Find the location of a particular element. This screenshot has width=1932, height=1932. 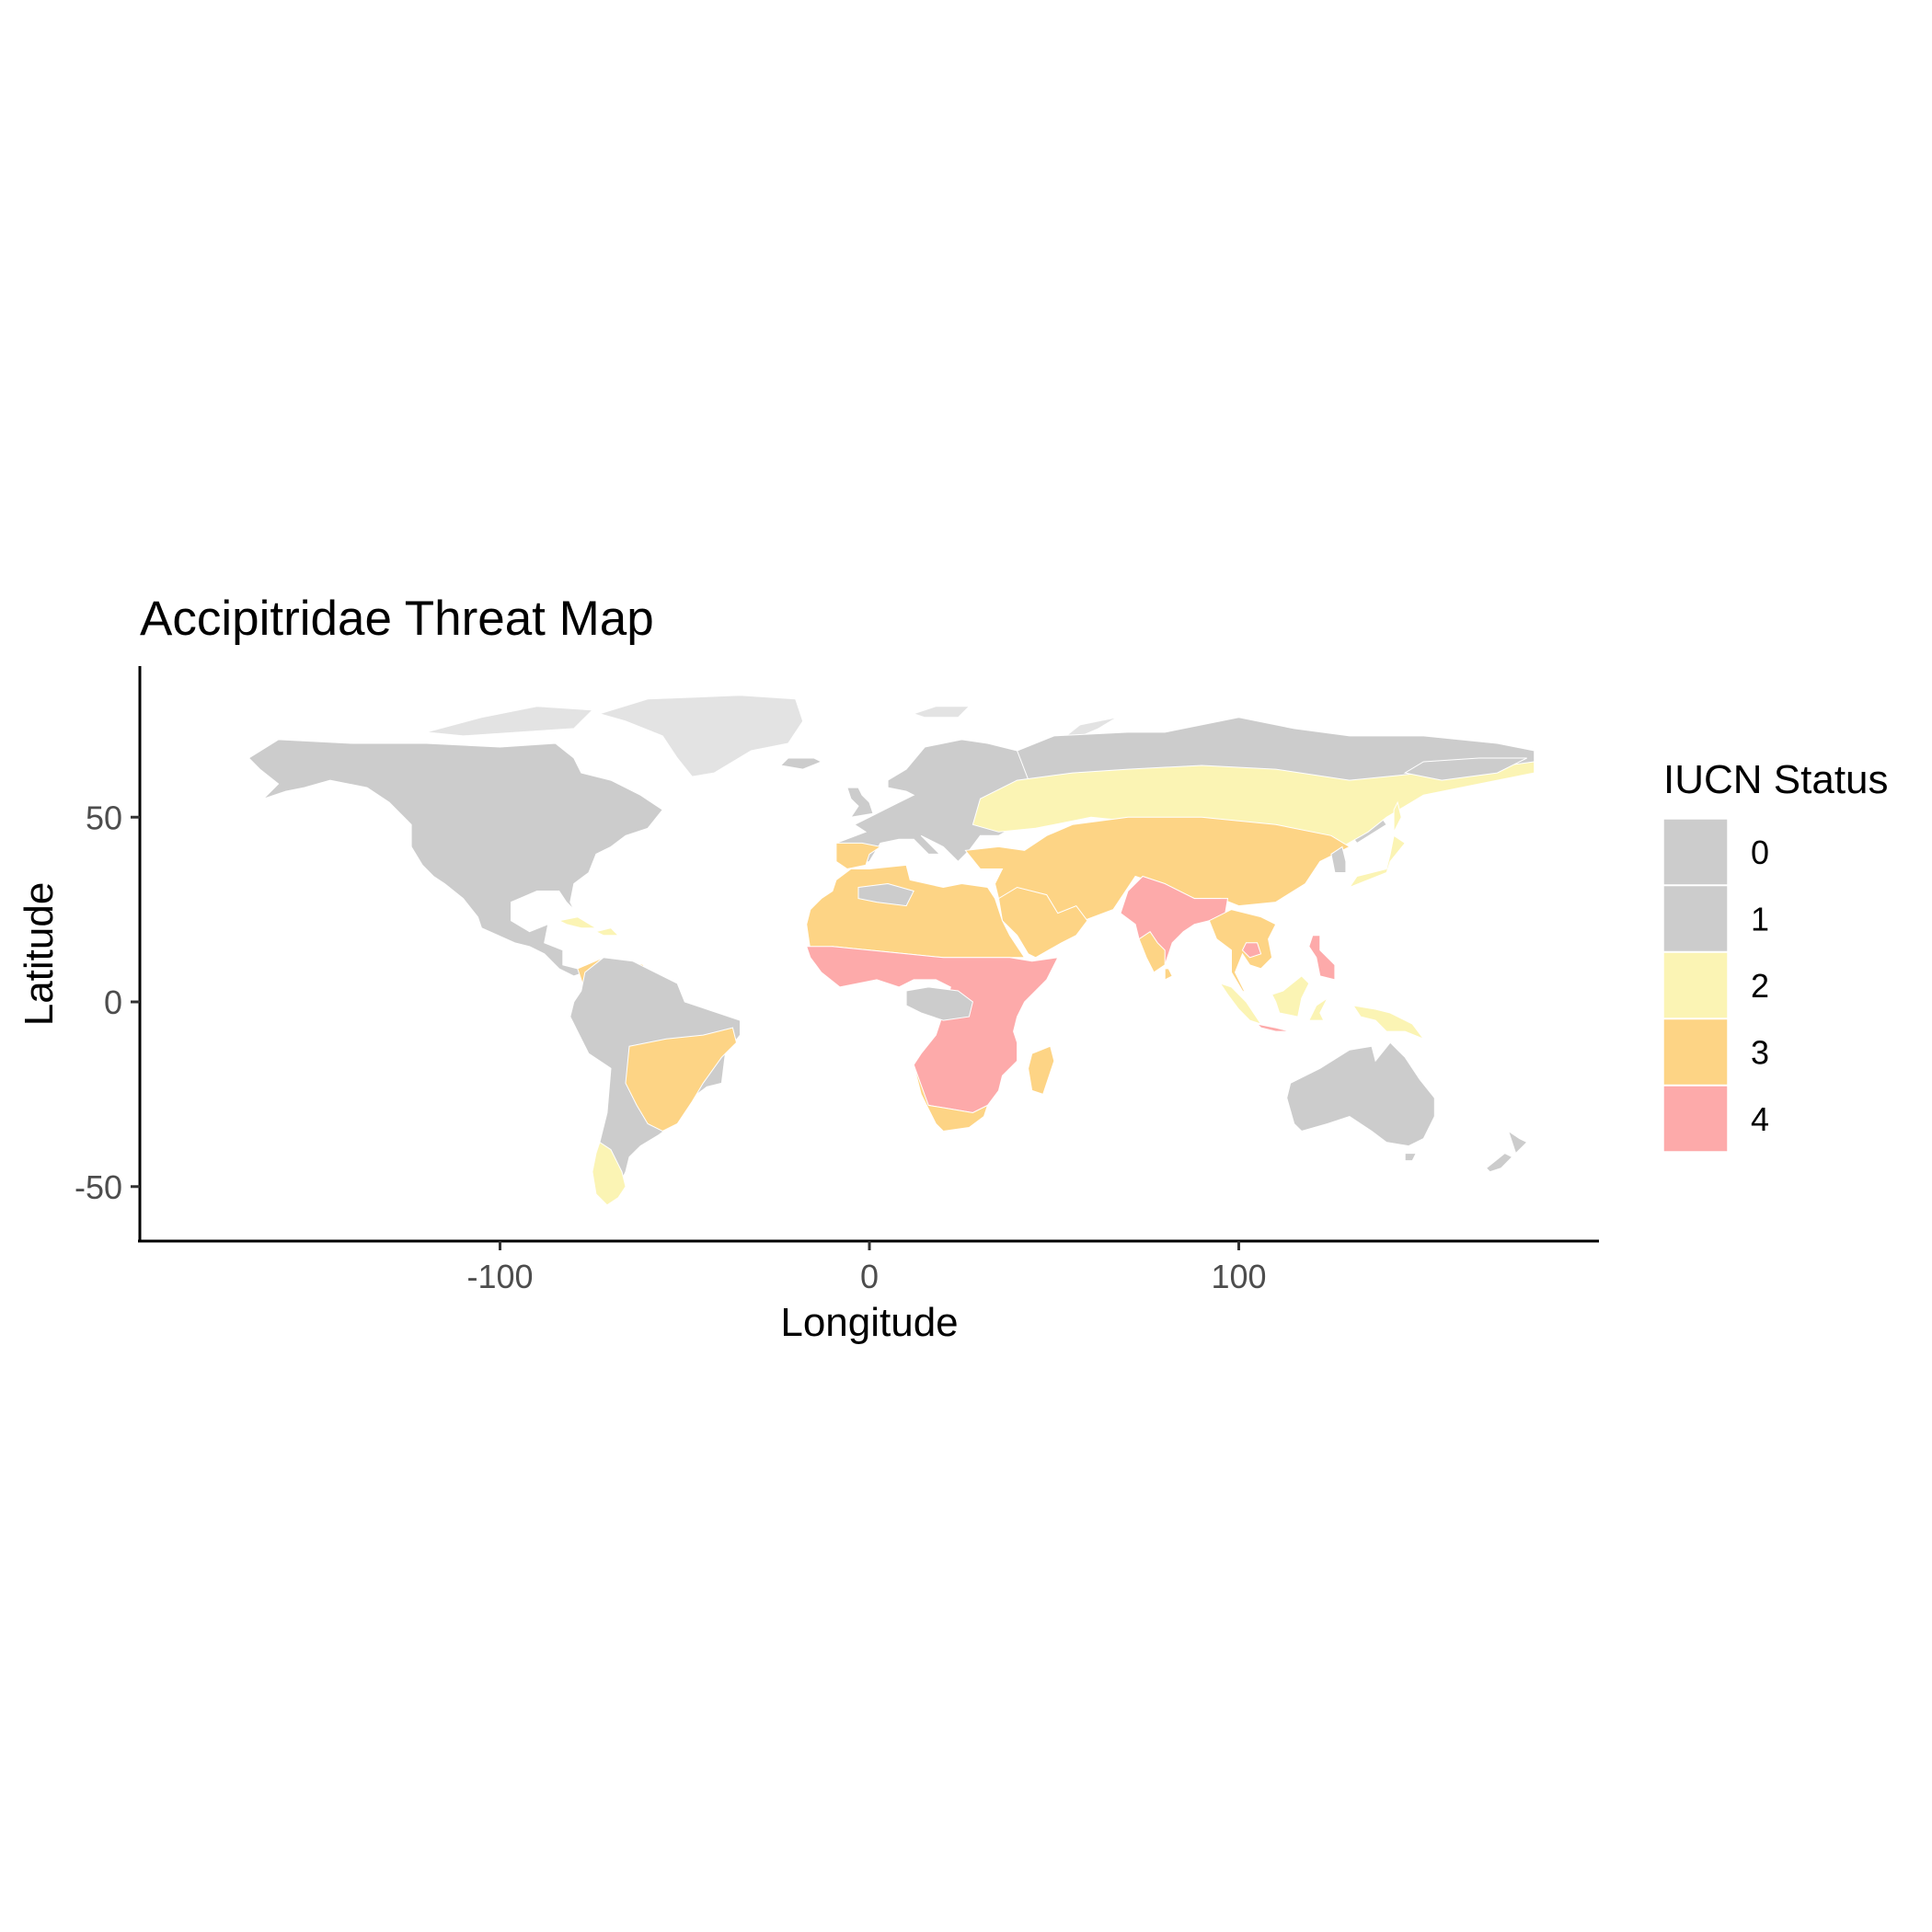

x-tick-label: -100 is located at coordinates (499, 1276).